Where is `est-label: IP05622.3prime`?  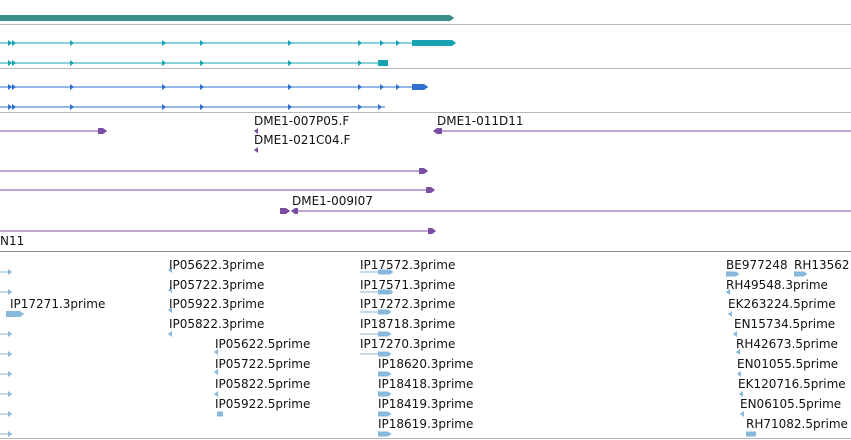 est-label: IP05622.3prime is located at coordinates (217, 265).